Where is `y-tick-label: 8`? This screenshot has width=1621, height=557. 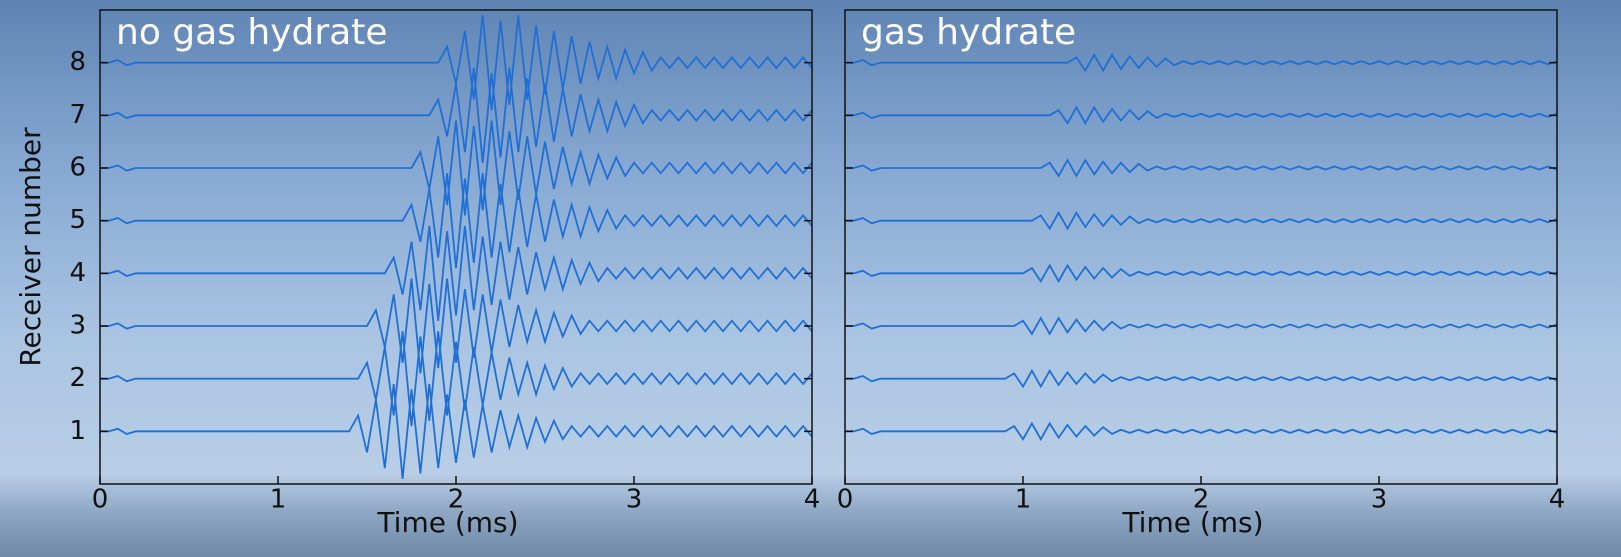
y-tick-label: 8 is located at coordinates (77, 62).